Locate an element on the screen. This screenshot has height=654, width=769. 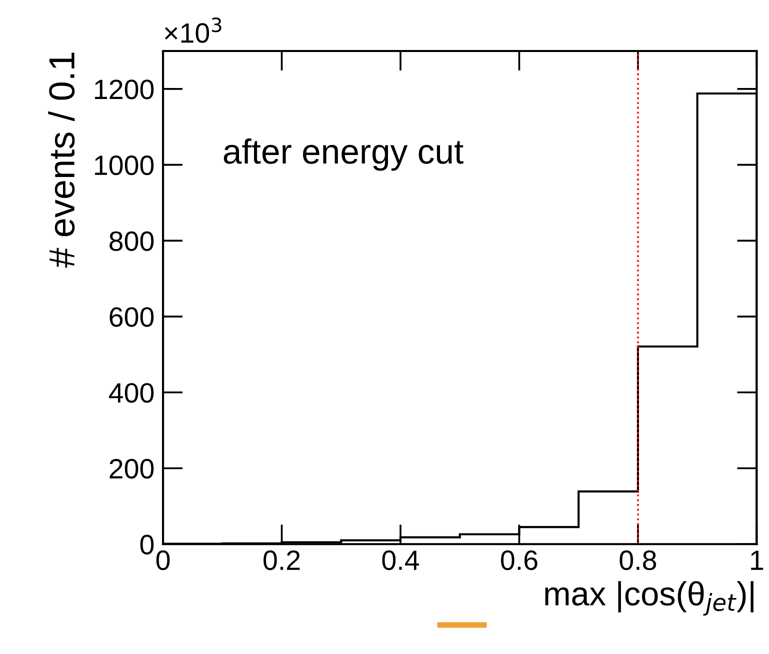
y-tick-label: 800 is located at coordinates (132, 241).